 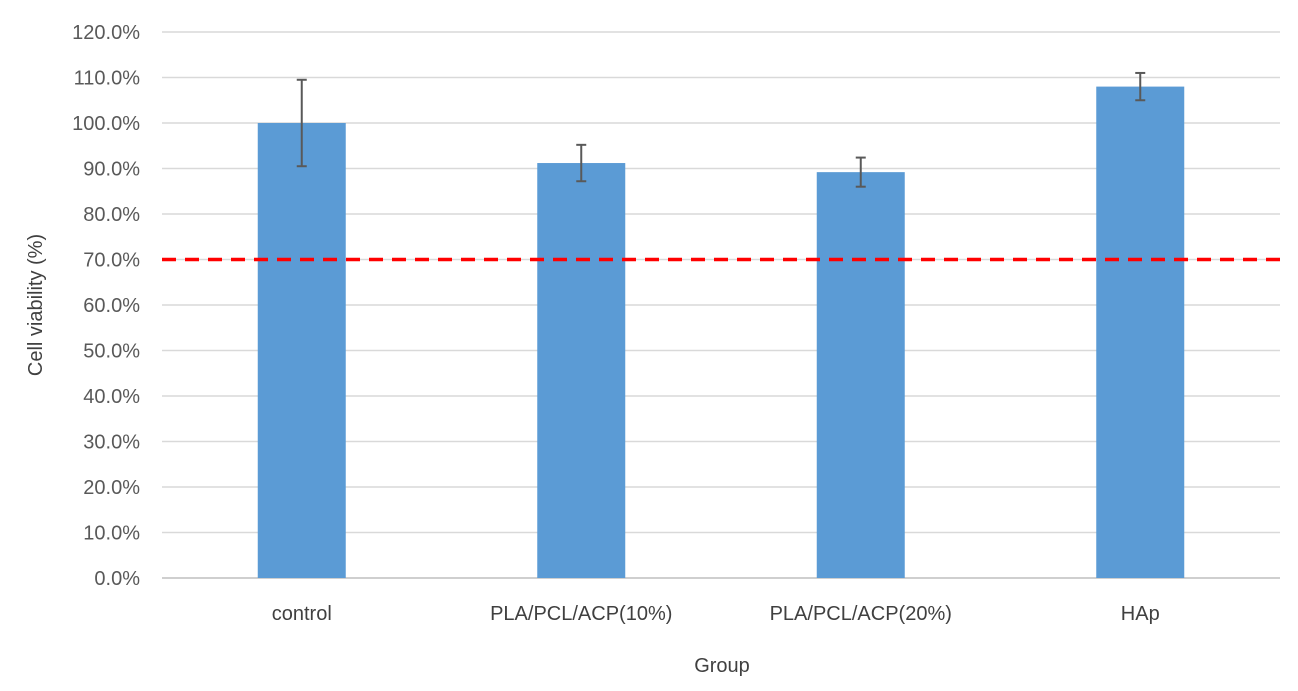 I want to click on x-axis-title: Group, so click(x=722, y=666).